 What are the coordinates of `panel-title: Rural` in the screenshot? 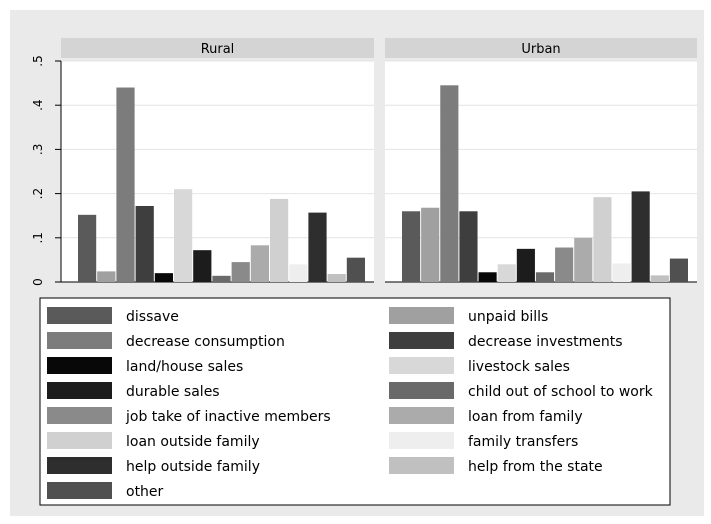 It's located at (218, 49).